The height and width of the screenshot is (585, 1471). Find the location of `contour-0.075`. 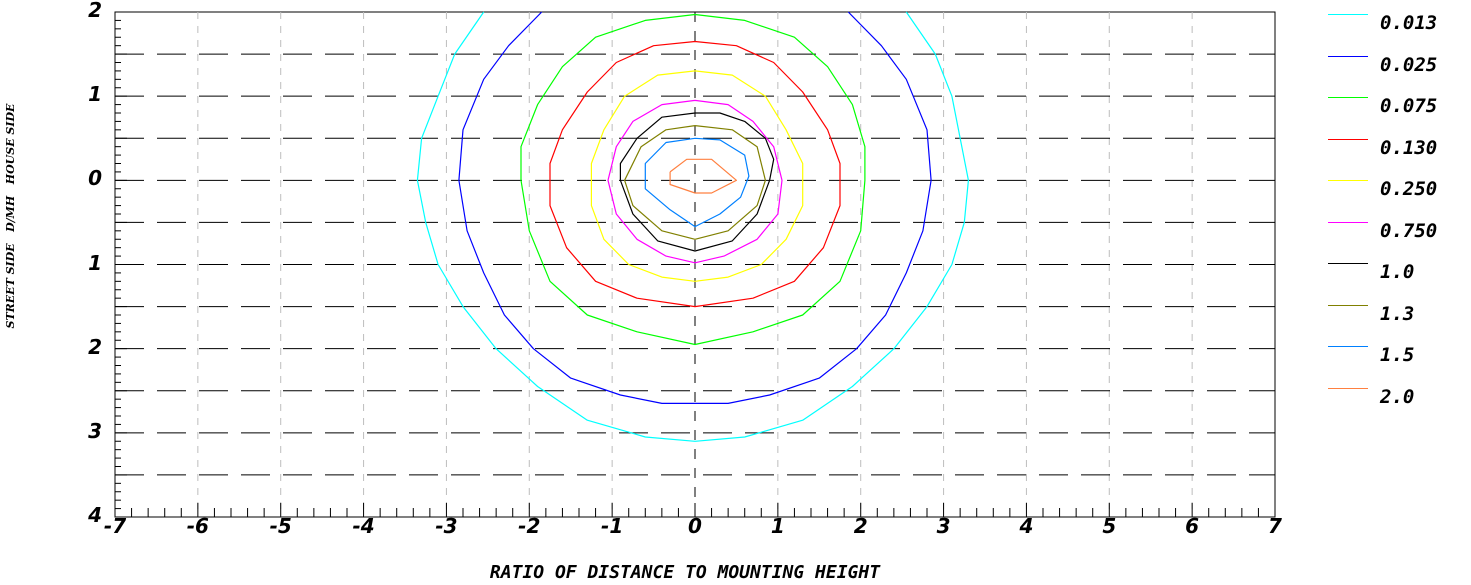

contour-0.075 is located at coordinates (693, 179).